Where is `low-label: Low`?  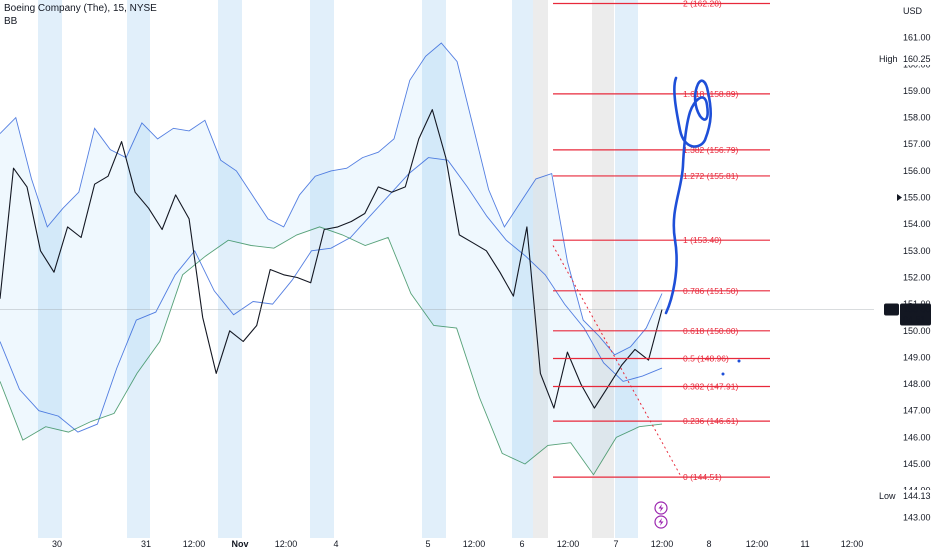 low-label: Low is located at coordinates (887, 496).